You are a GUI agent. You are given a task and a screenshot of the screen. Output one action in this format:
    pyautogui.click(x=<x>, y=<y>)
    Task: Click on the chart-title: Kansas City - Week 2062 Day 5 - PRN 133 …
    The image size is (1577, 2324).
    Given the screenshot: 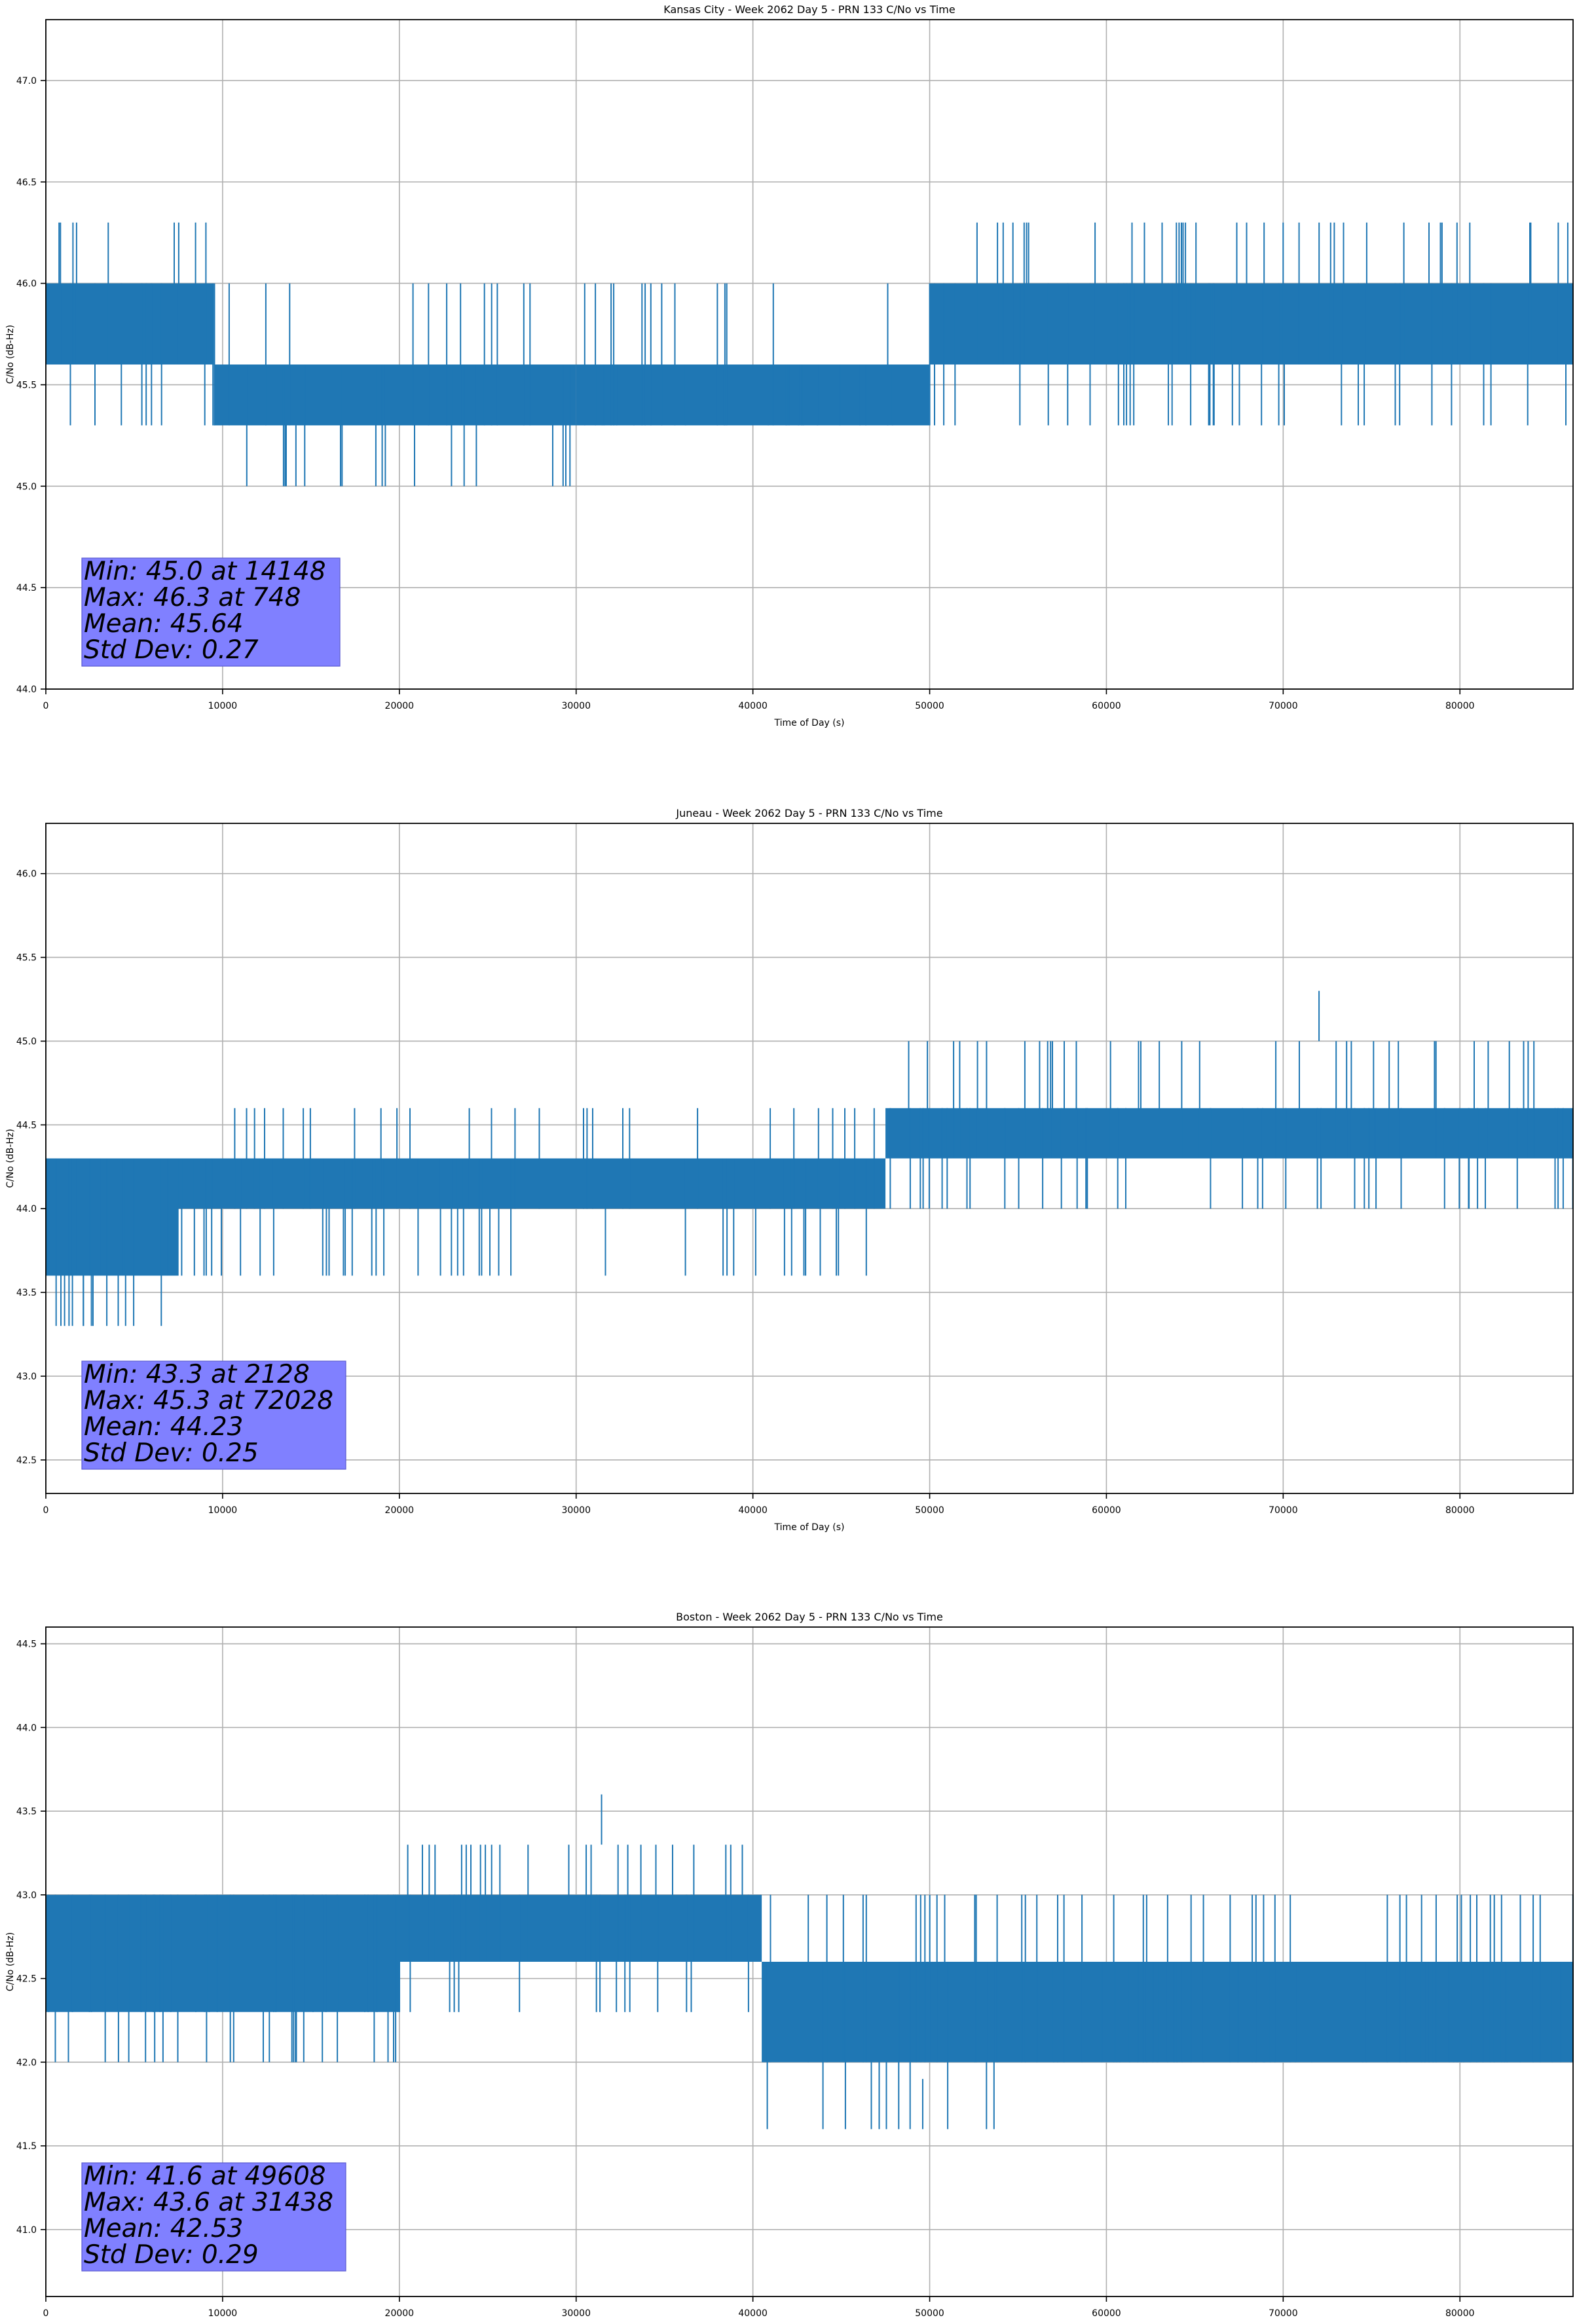 What is the action you would take?
    pyautogui.click(x=809, y=9)
    